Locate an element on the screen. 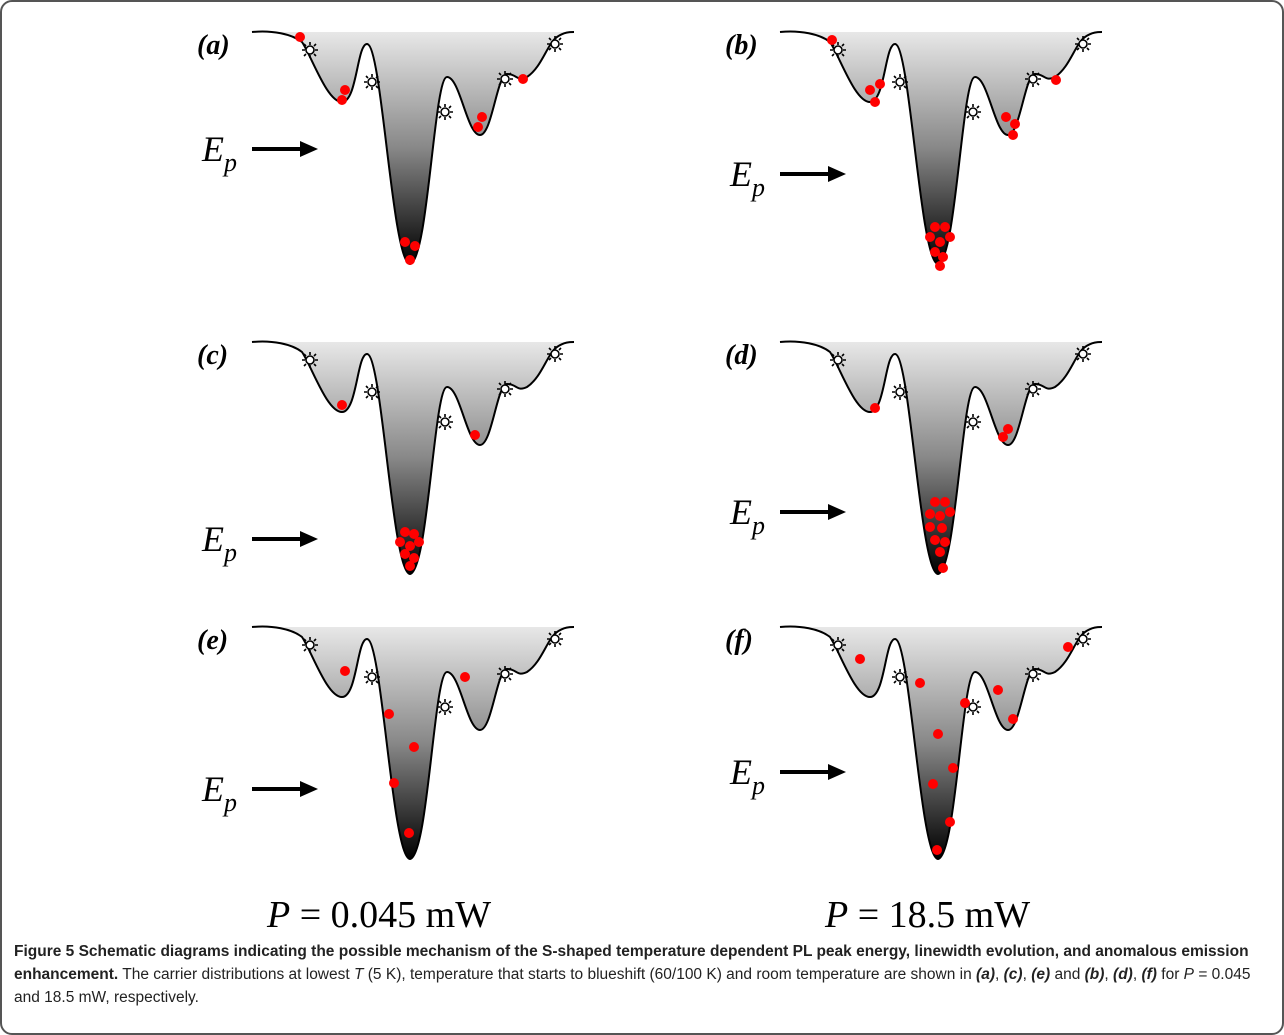 The width and height of the screenshot is (1284, 1035). caption-ref: (b) is located at coordinates (1094, 974).